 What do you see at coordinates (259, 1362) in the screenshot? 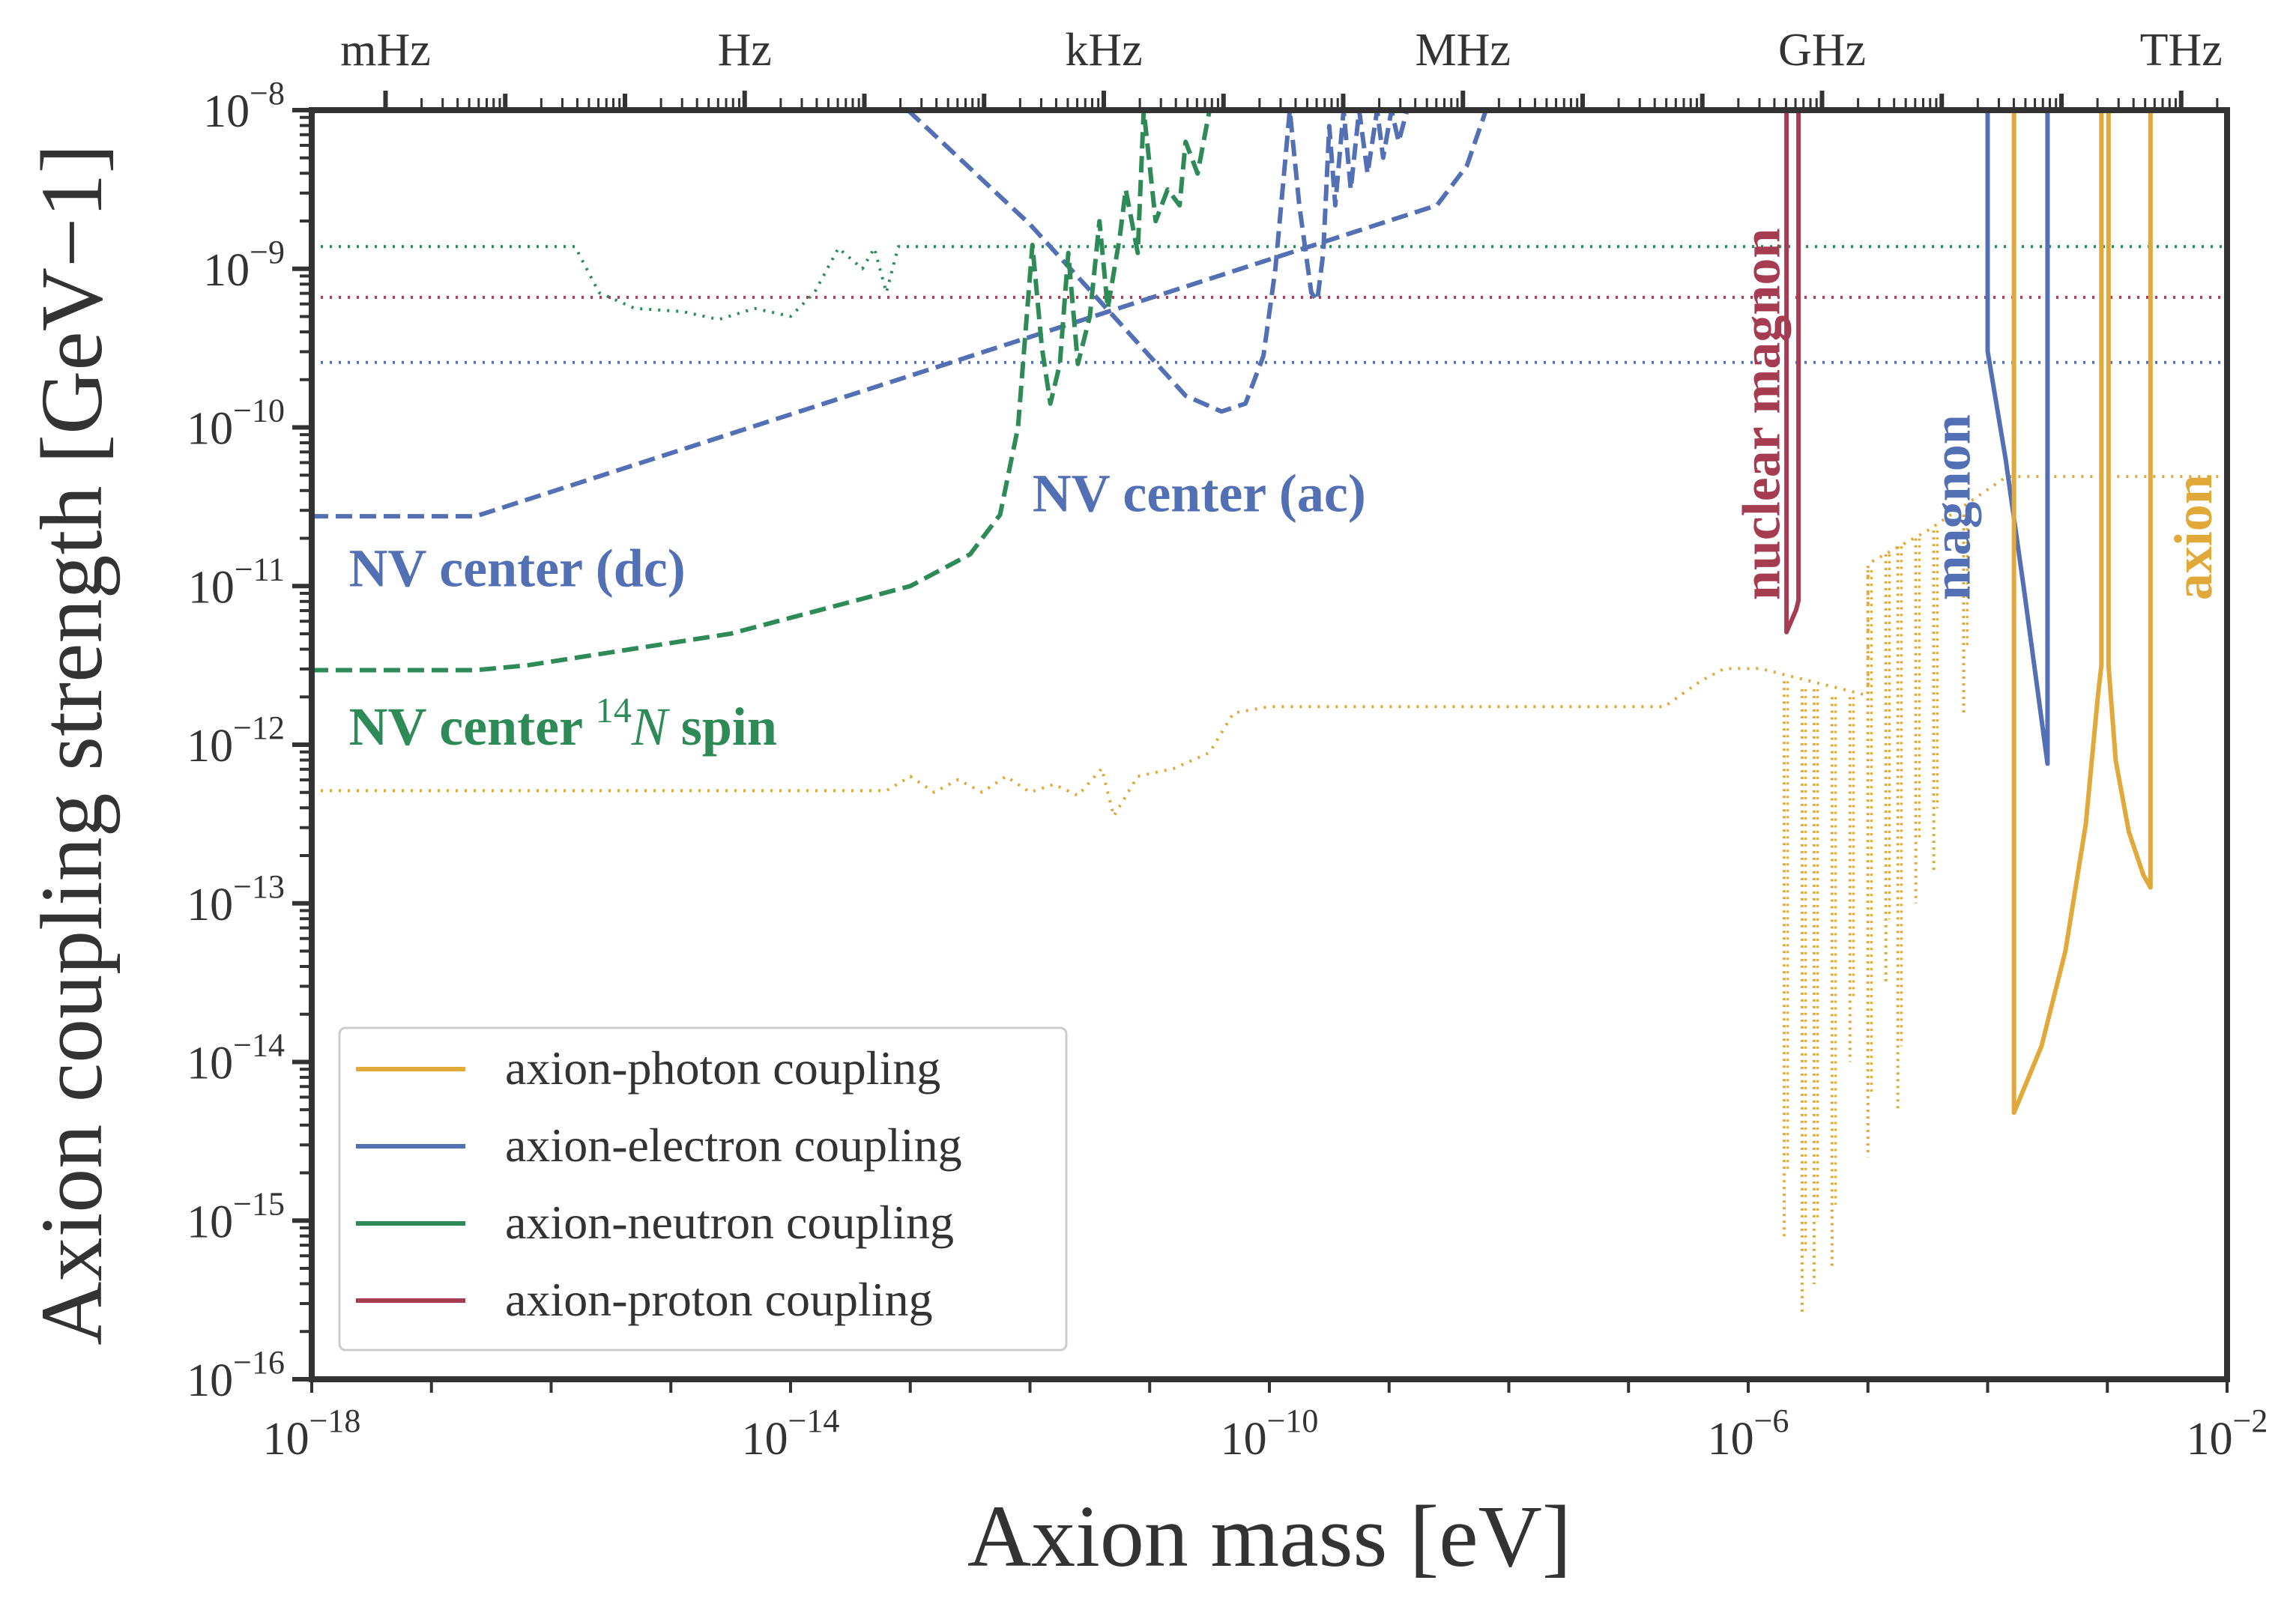
I see `y-tick-exp: −16` at bounding box center [259, 1362].